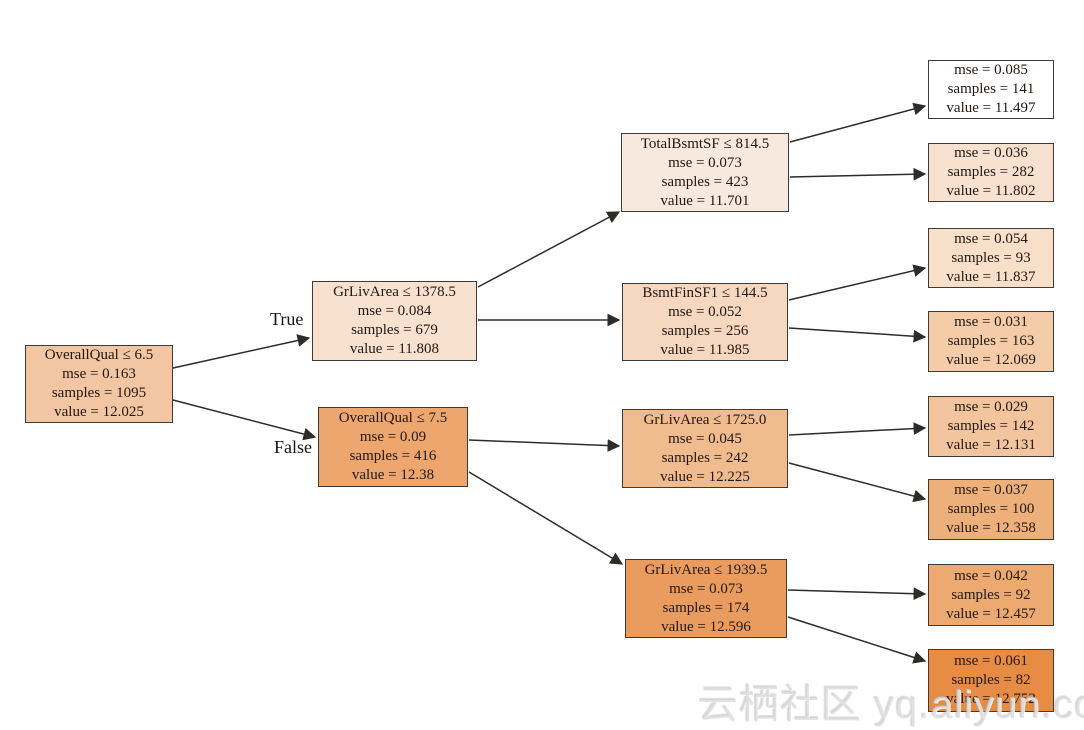 The height and width of the screenshot is (730, 1084). What do you see at coordinates (293, 447) in the screenshot?
I see `edge-label-false: False` at bounding box center [293, 447].